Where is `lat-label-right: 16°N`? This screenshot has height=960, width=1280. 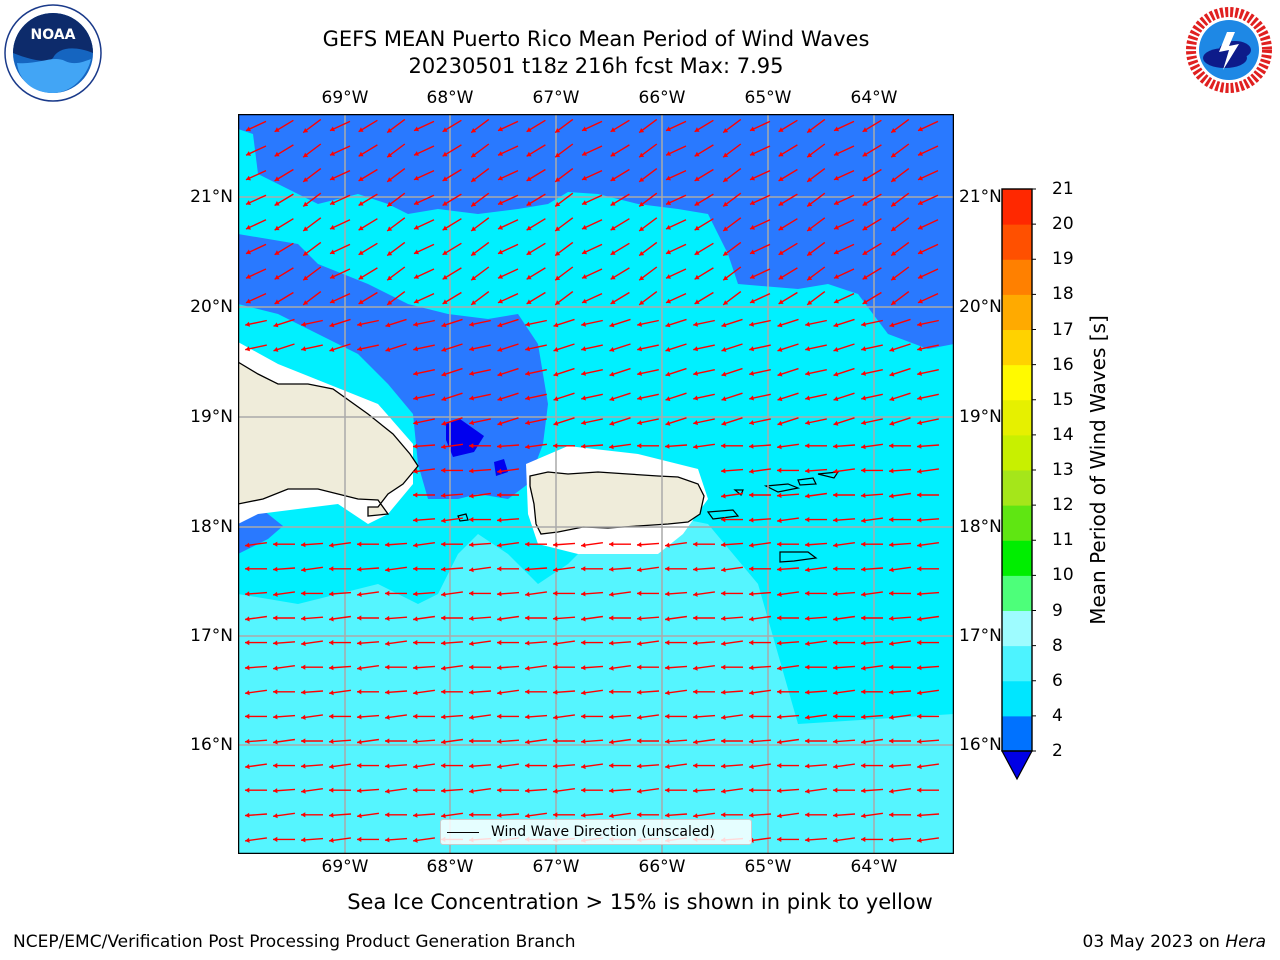 lat-label-right: 16°N is located at coordinates (980, 745).